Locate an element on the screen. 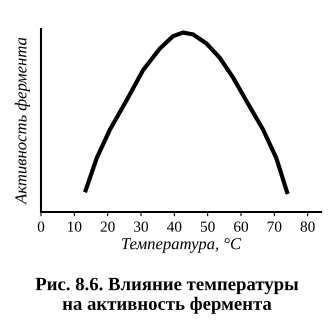  x-tick-label: 70 is located at coordinates (275, 226).